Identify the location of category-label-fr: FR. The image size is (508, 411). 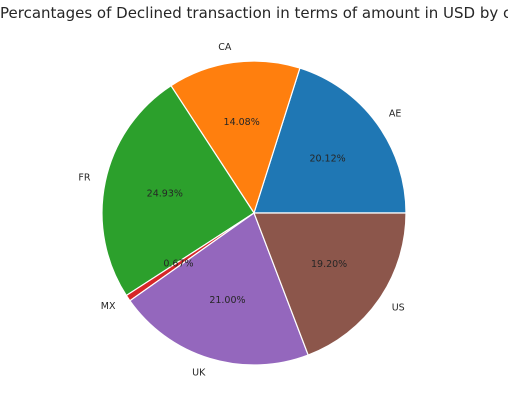
(84, 178).